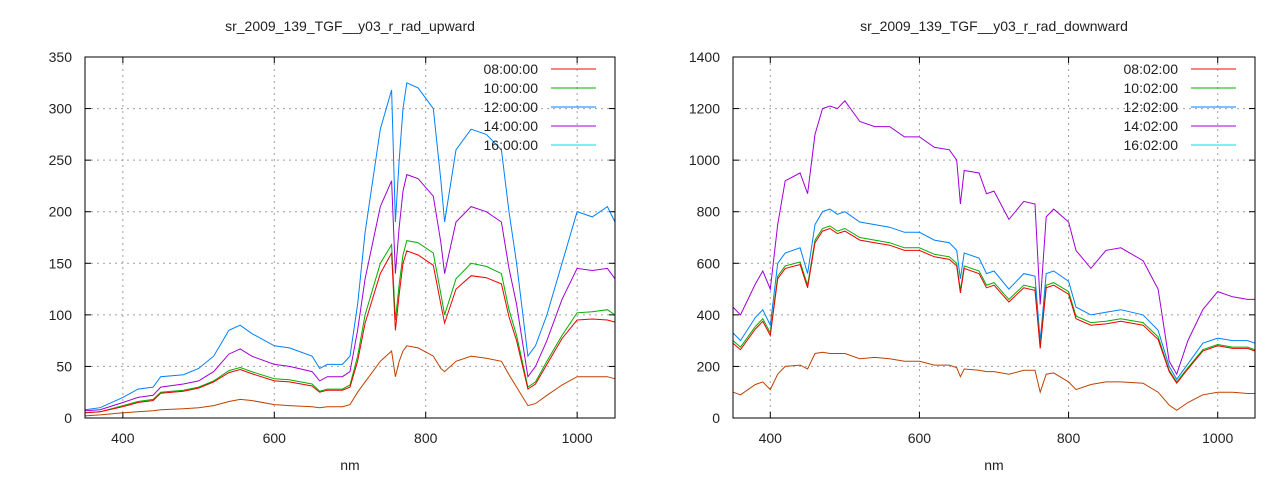 This screenshot has height=480, width=1280. What do you see at coordinates (1151, 69) in the screenshot?
I see `legend-label: 08:02:00` at bounding box center [1151, 69].